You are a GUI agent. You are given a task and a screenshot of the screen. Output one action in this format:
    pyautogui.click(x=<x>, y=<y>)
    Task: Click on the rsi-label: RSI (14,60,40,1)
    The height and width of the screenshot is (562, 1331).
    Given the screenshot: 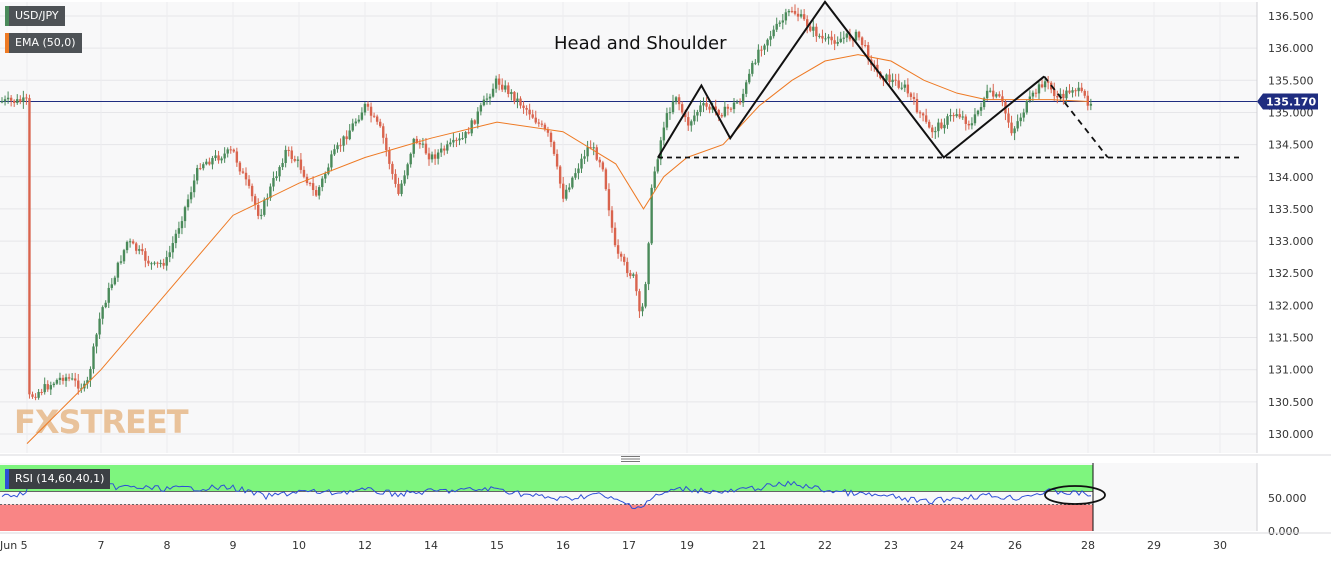 What is the action you would take?
    pyautogui.click(x=60, y=478)
    